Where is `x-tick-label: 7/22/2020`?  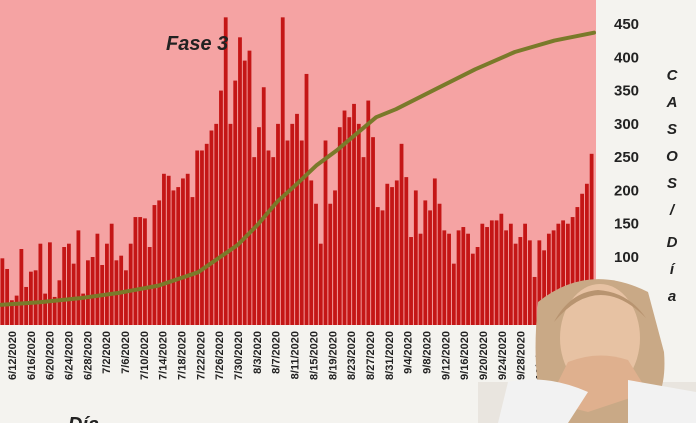 x-tick-label: 7/22/2020 is located at coordinates (201, 355).